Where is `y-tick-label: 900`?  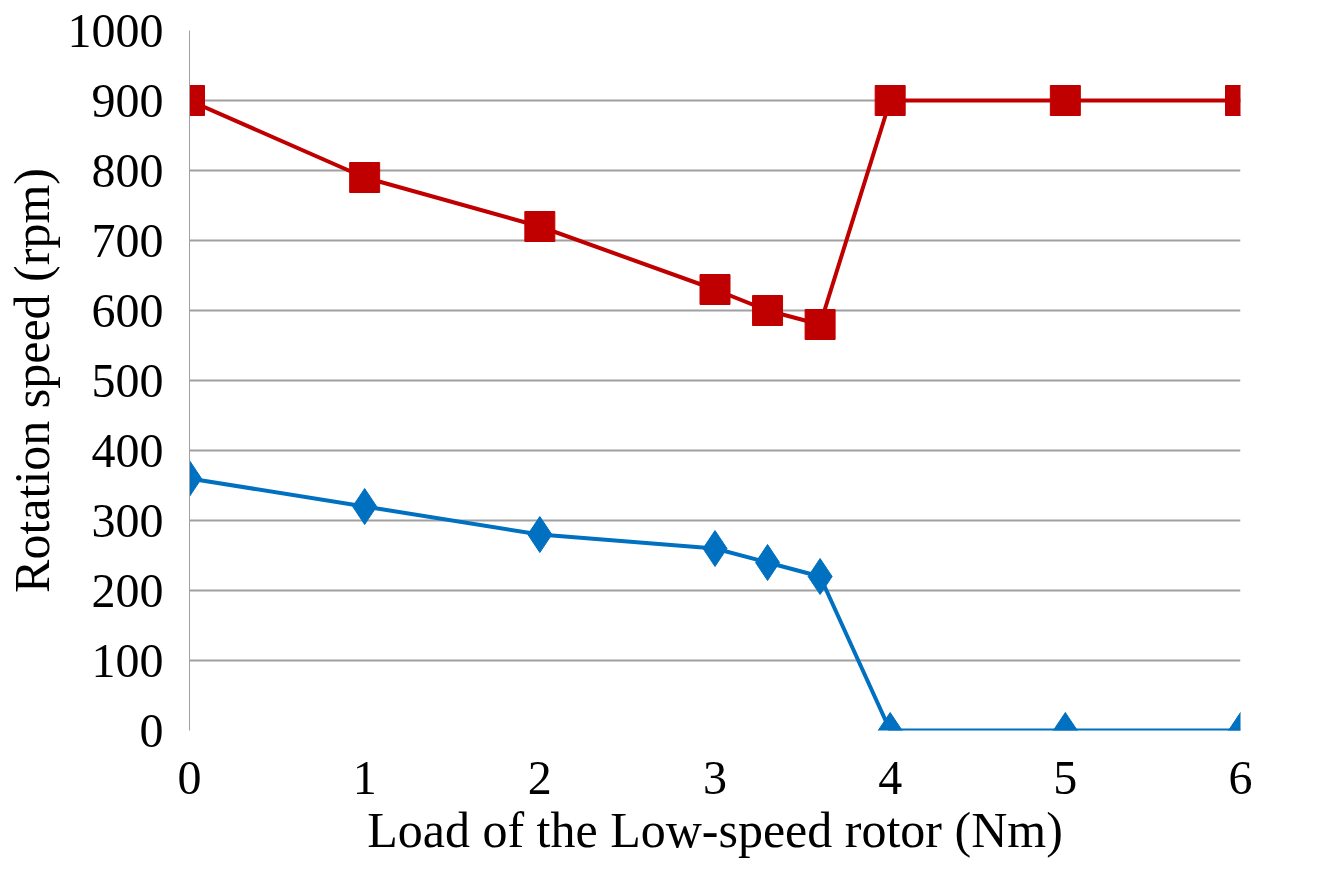 y-tick-label: 900 is located at coordinates (127, 100).